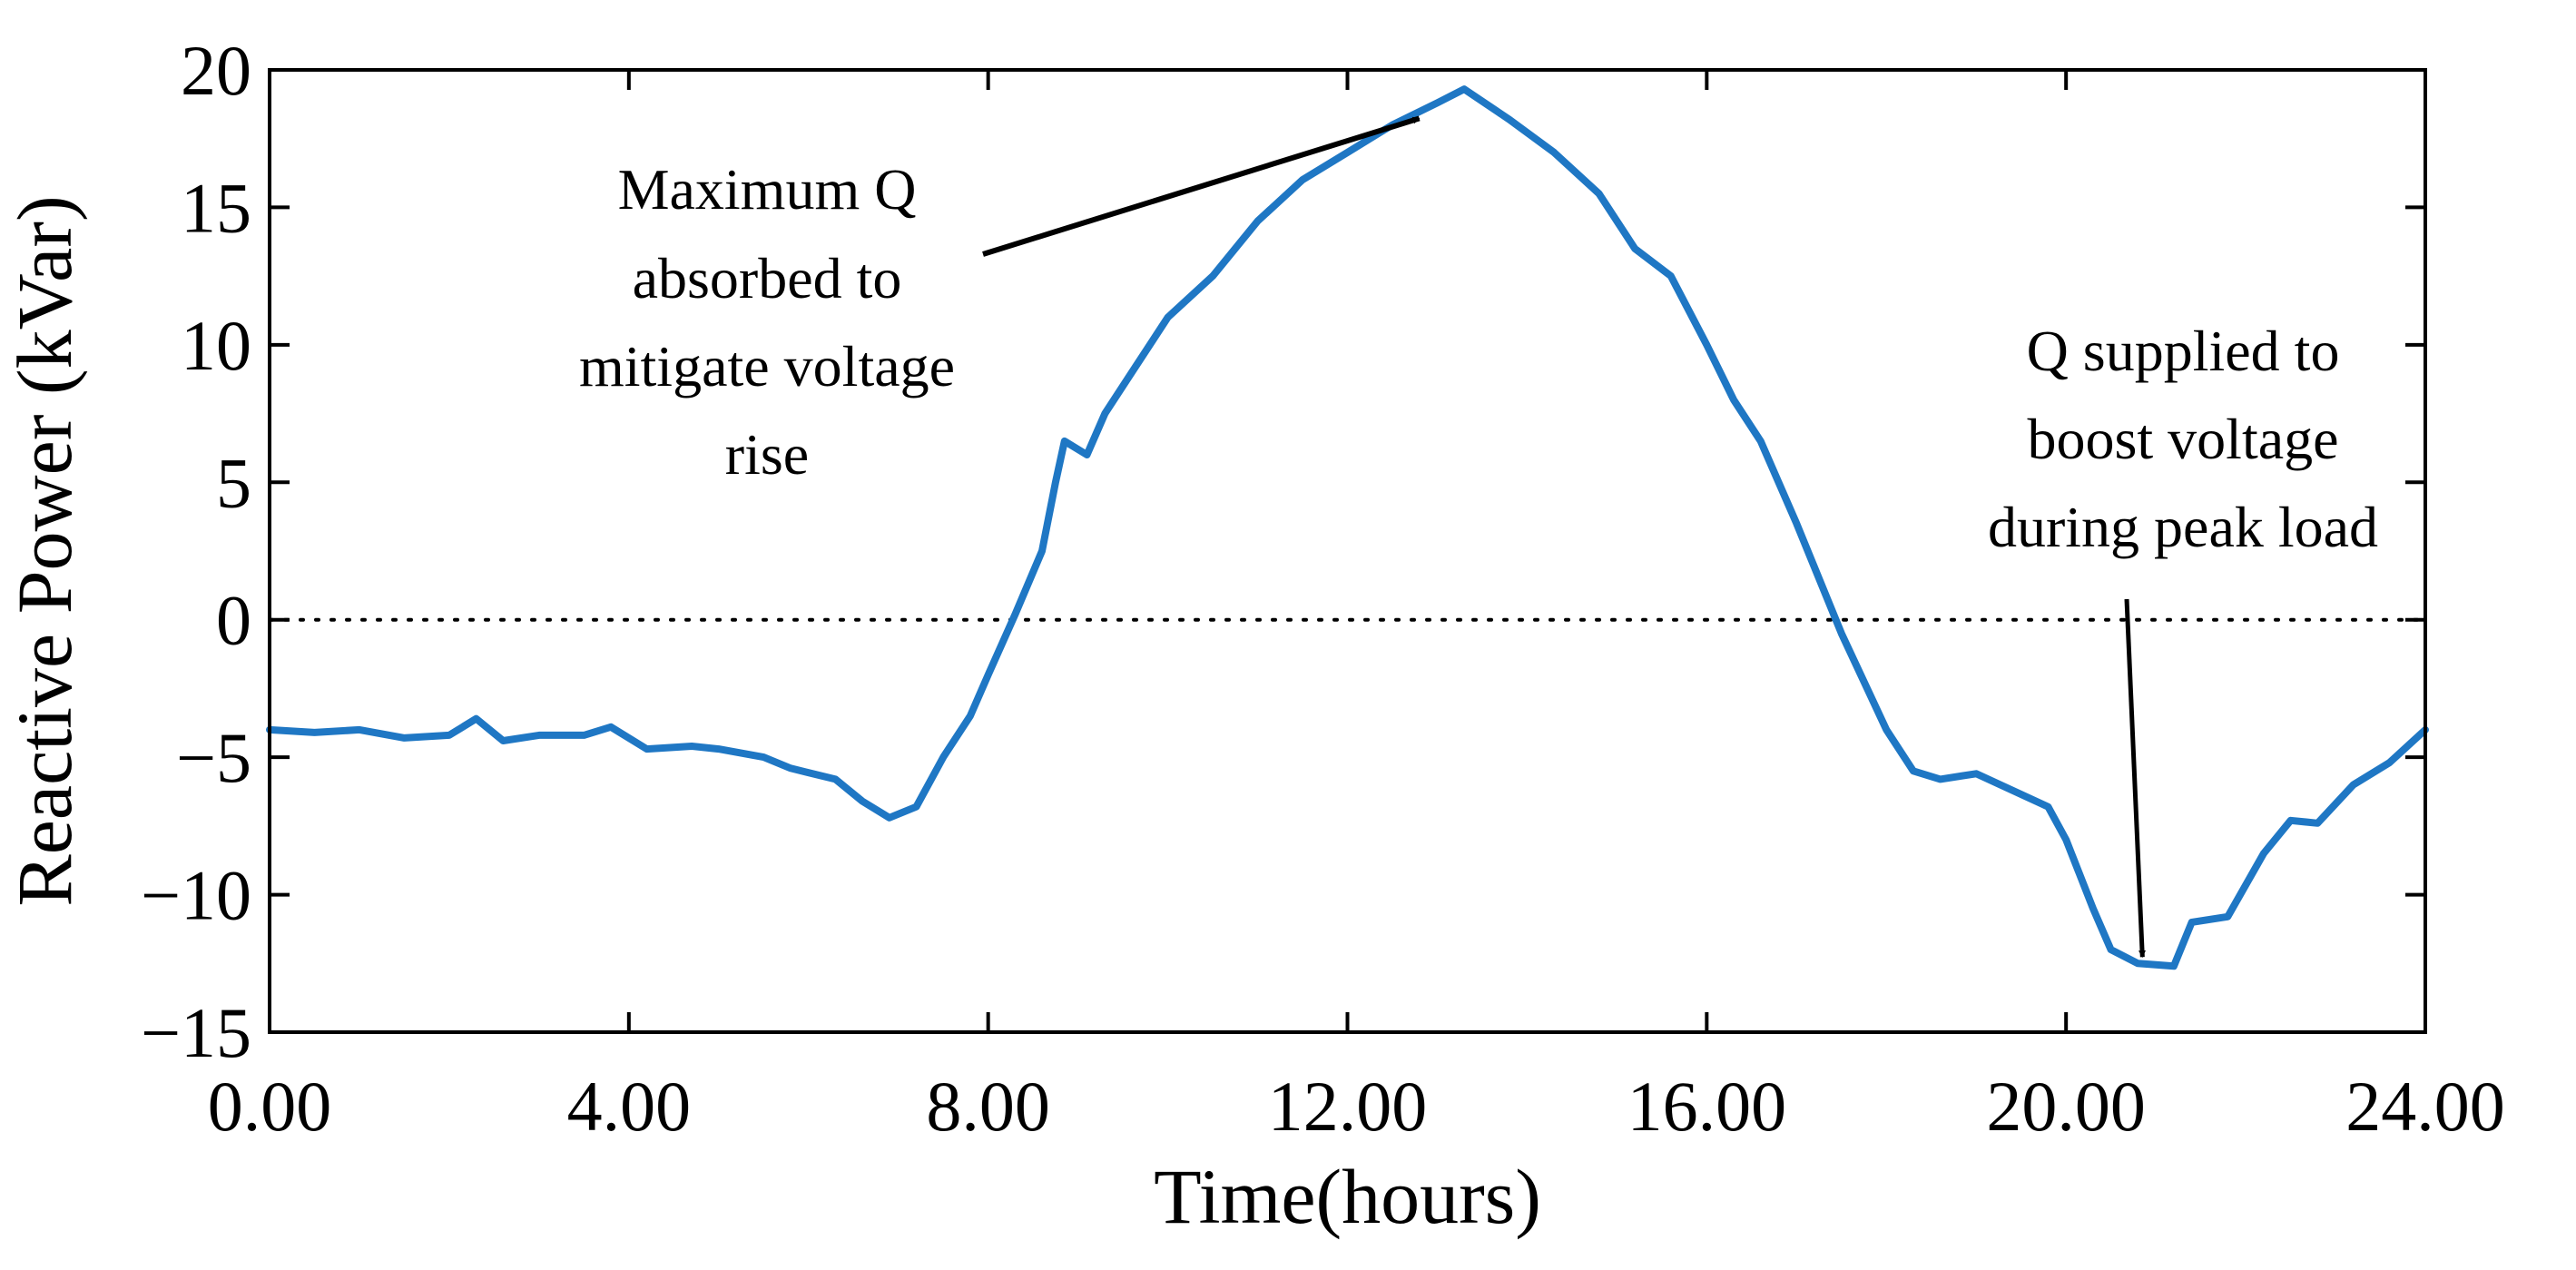  Describe the element at coordinates (196, 1032) in the screenshot. I see `y-tick-label: −15` at that location.